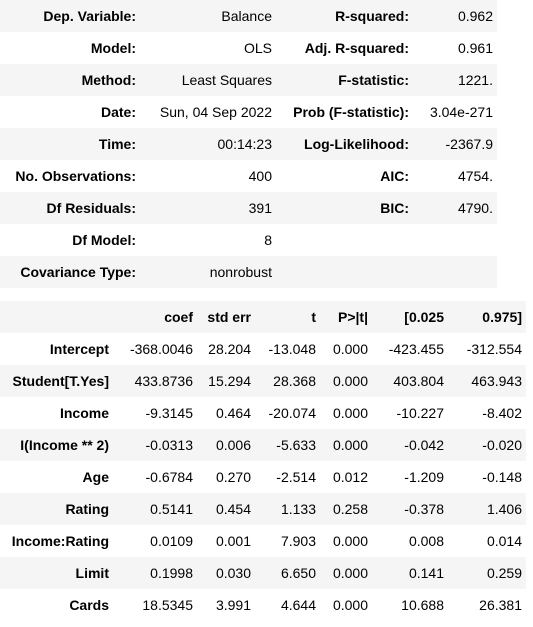  I want to click on summary-row: Time: 00:14:23 Log-Likelihood: -2367.9, so click(248, 144).